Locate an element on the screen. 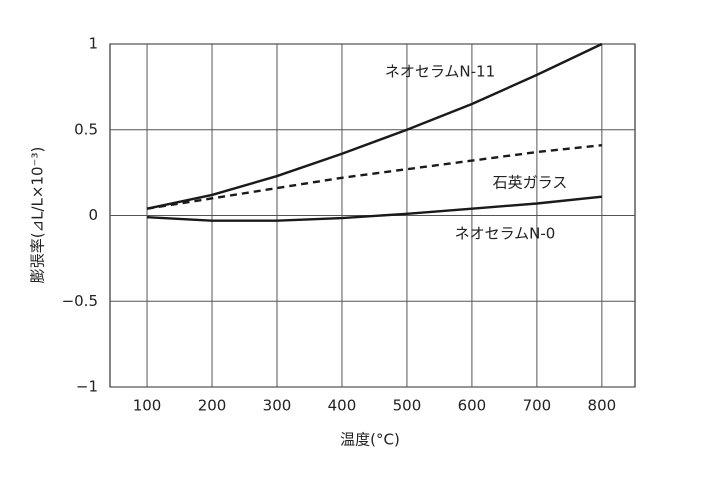 This screenshot has width=720, height=480. x-tick-label: 400 is located at coordinates (342, 406).